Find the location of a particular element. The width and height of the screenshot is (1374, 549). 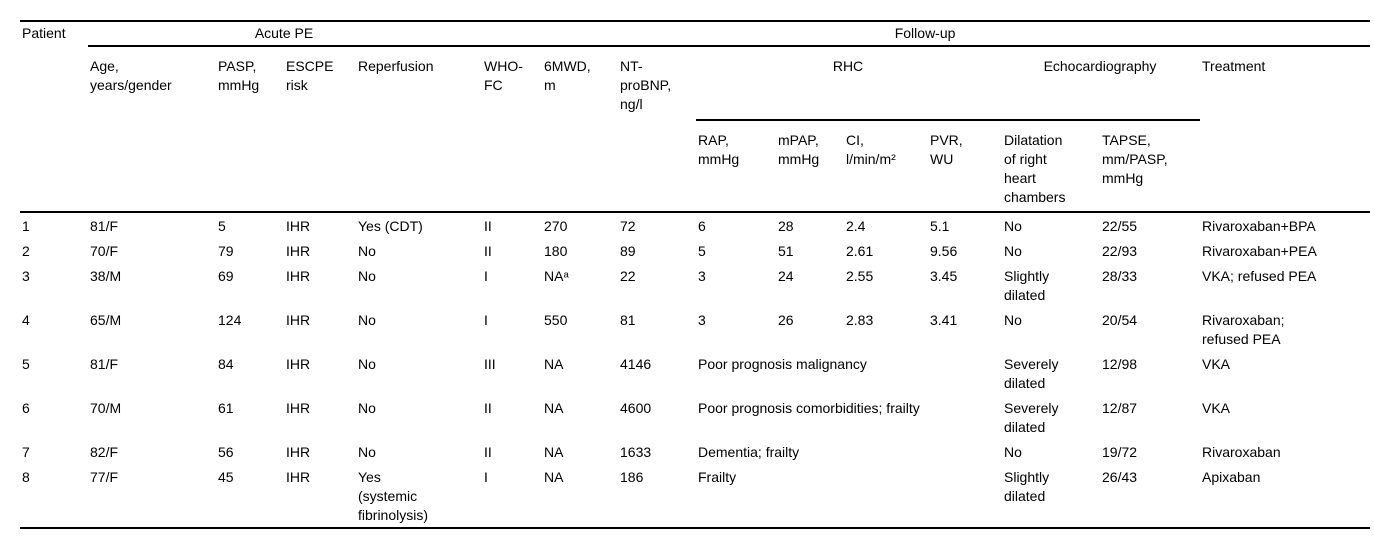

cell-treatment: VKA; refused PEA is located at coordinates (1259, 276).